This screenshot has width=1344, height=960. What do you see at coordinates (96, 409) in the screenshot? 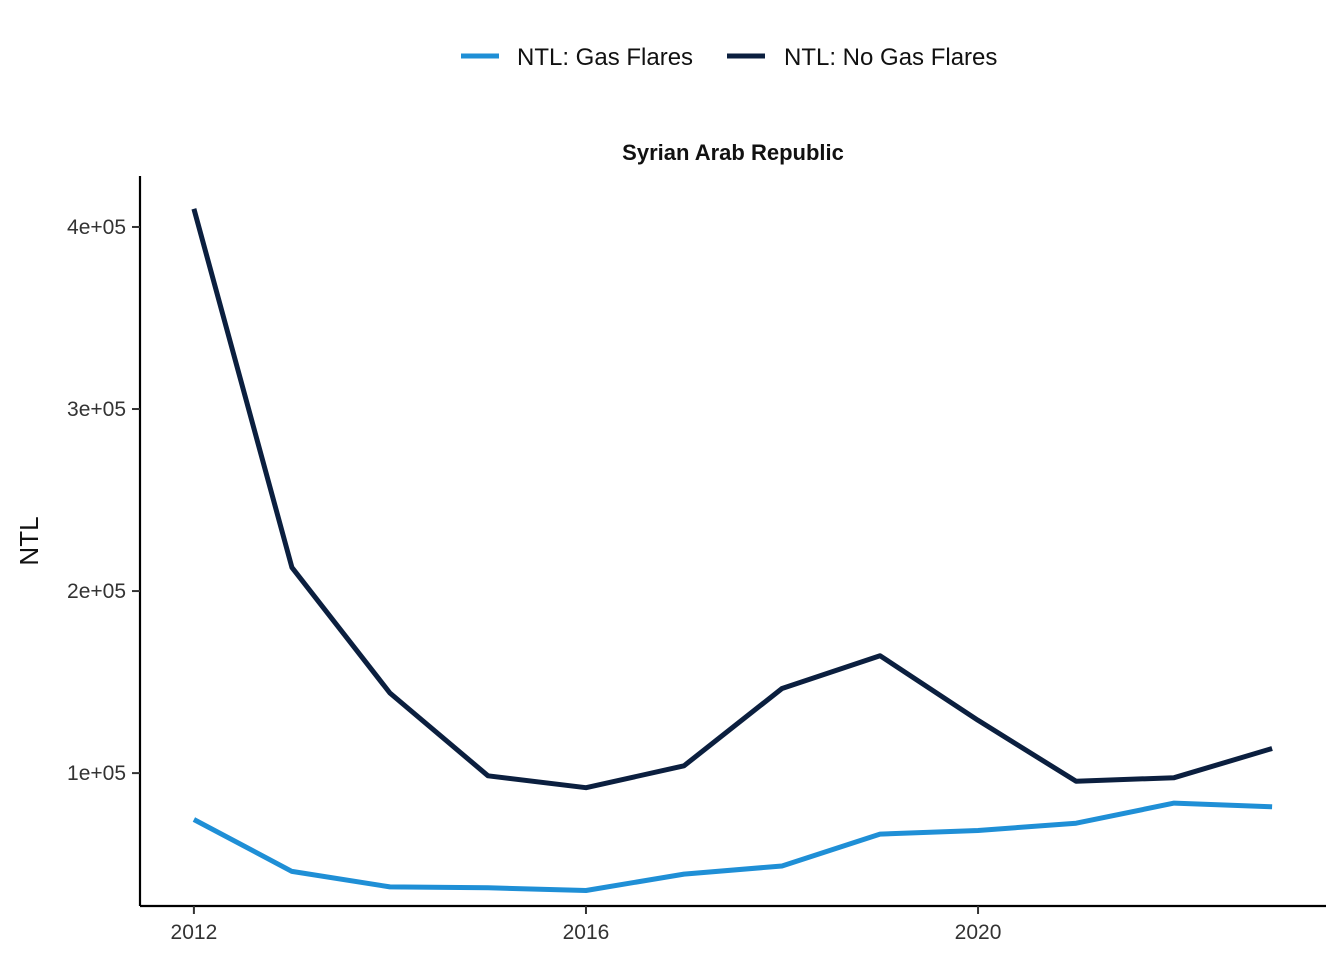
I see `y-tick-label: 3e+05` at bounding box center [96, 409].